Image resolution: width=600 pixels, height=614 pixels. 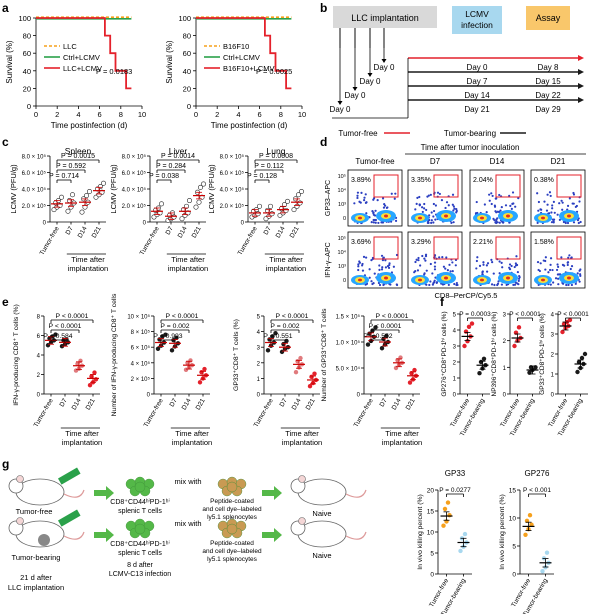 What do you see at coordinates (174, 402) in the screenshot?
I see `e-category-label: D7` at bounding box center [174, 402].